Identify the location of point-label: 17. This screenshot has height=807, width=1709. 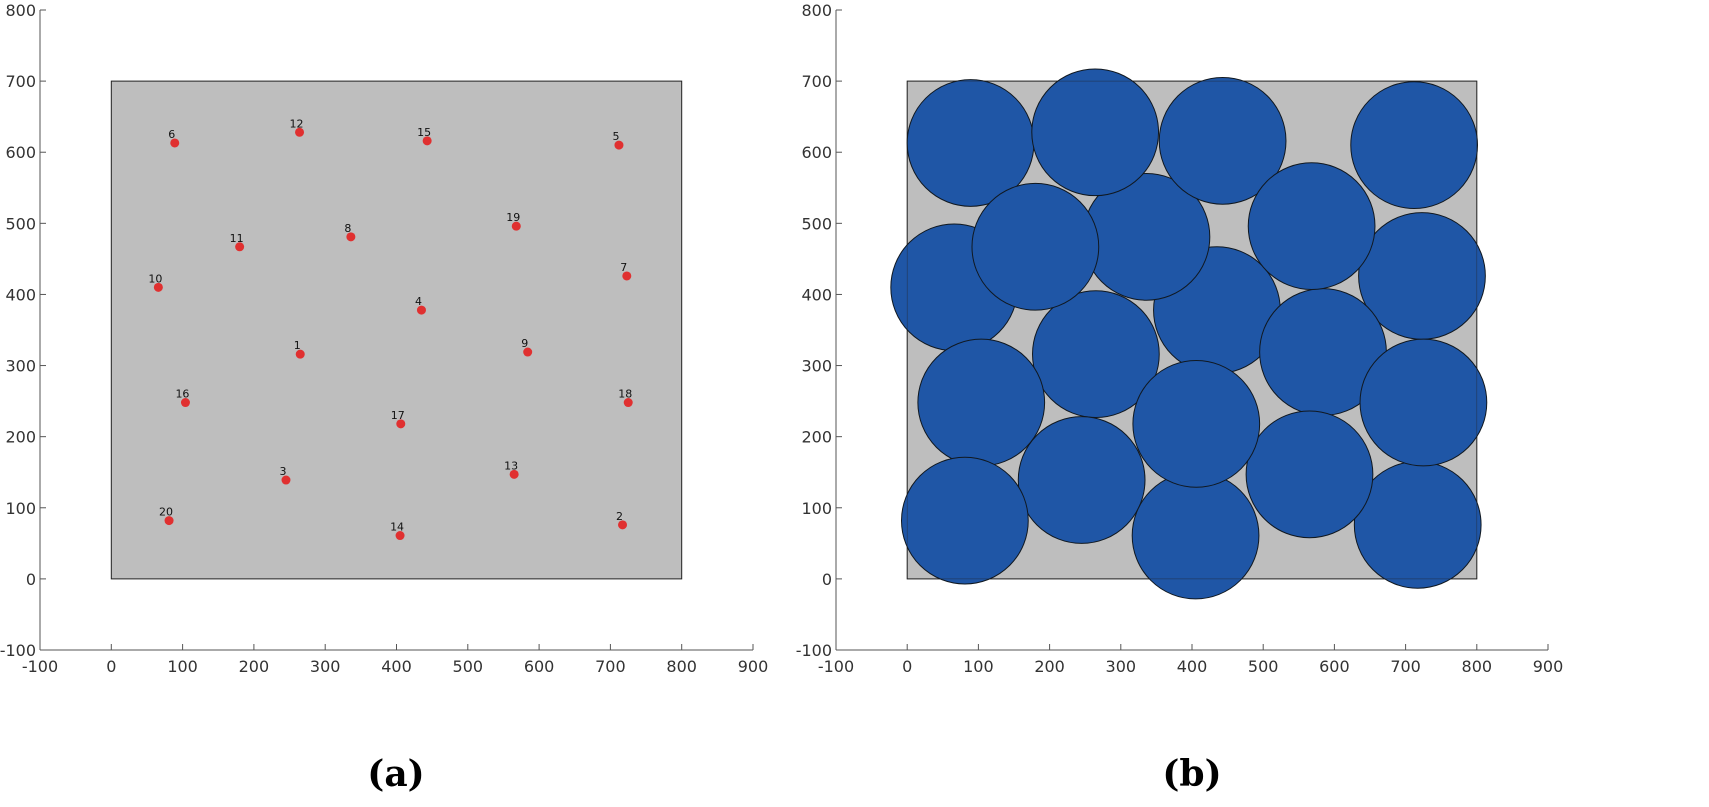
(398, 415).